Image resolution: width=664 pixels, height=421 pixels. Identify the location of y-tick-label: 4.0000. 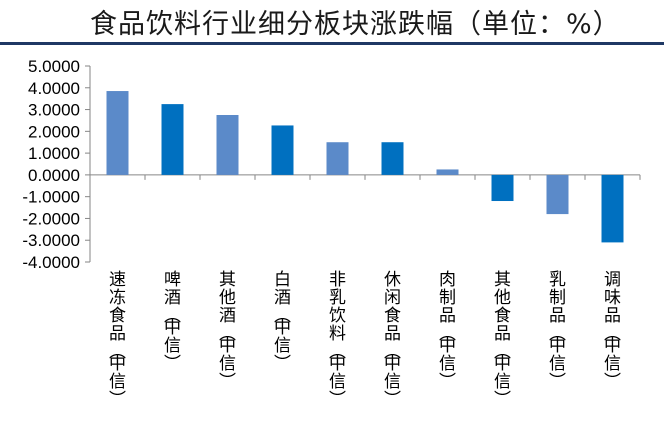
(54, 88).